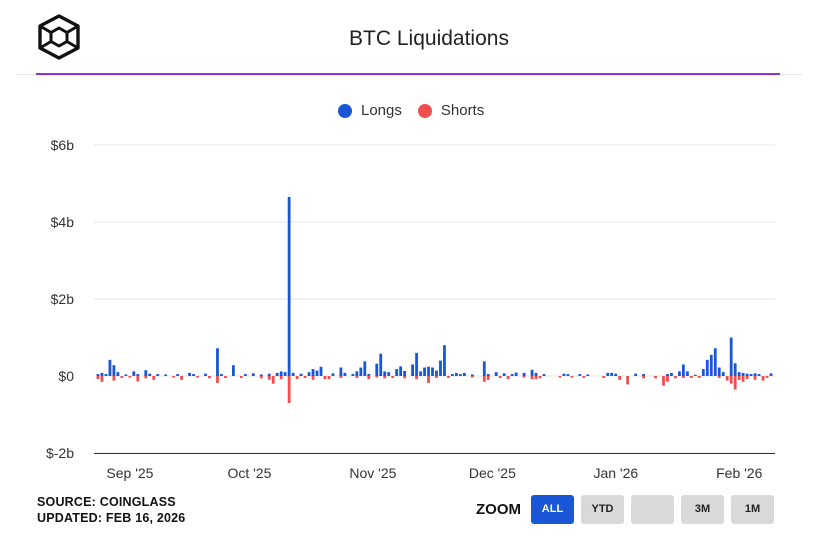 This screenshot has width=840, height=537. I want to click on zoom-1m-button: 1M, so click(752, 509).